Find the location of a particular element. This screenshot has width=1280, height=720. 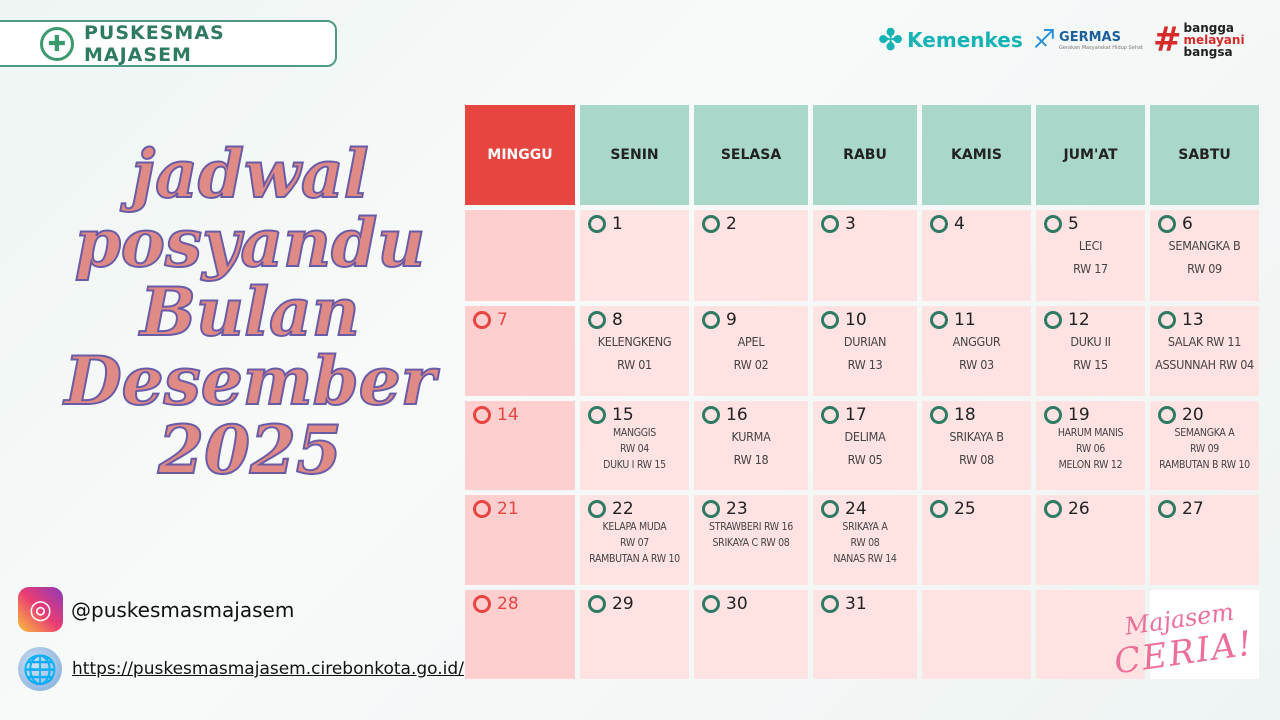

bangsa-text: bangsa is located at coordinates (1208, 52).